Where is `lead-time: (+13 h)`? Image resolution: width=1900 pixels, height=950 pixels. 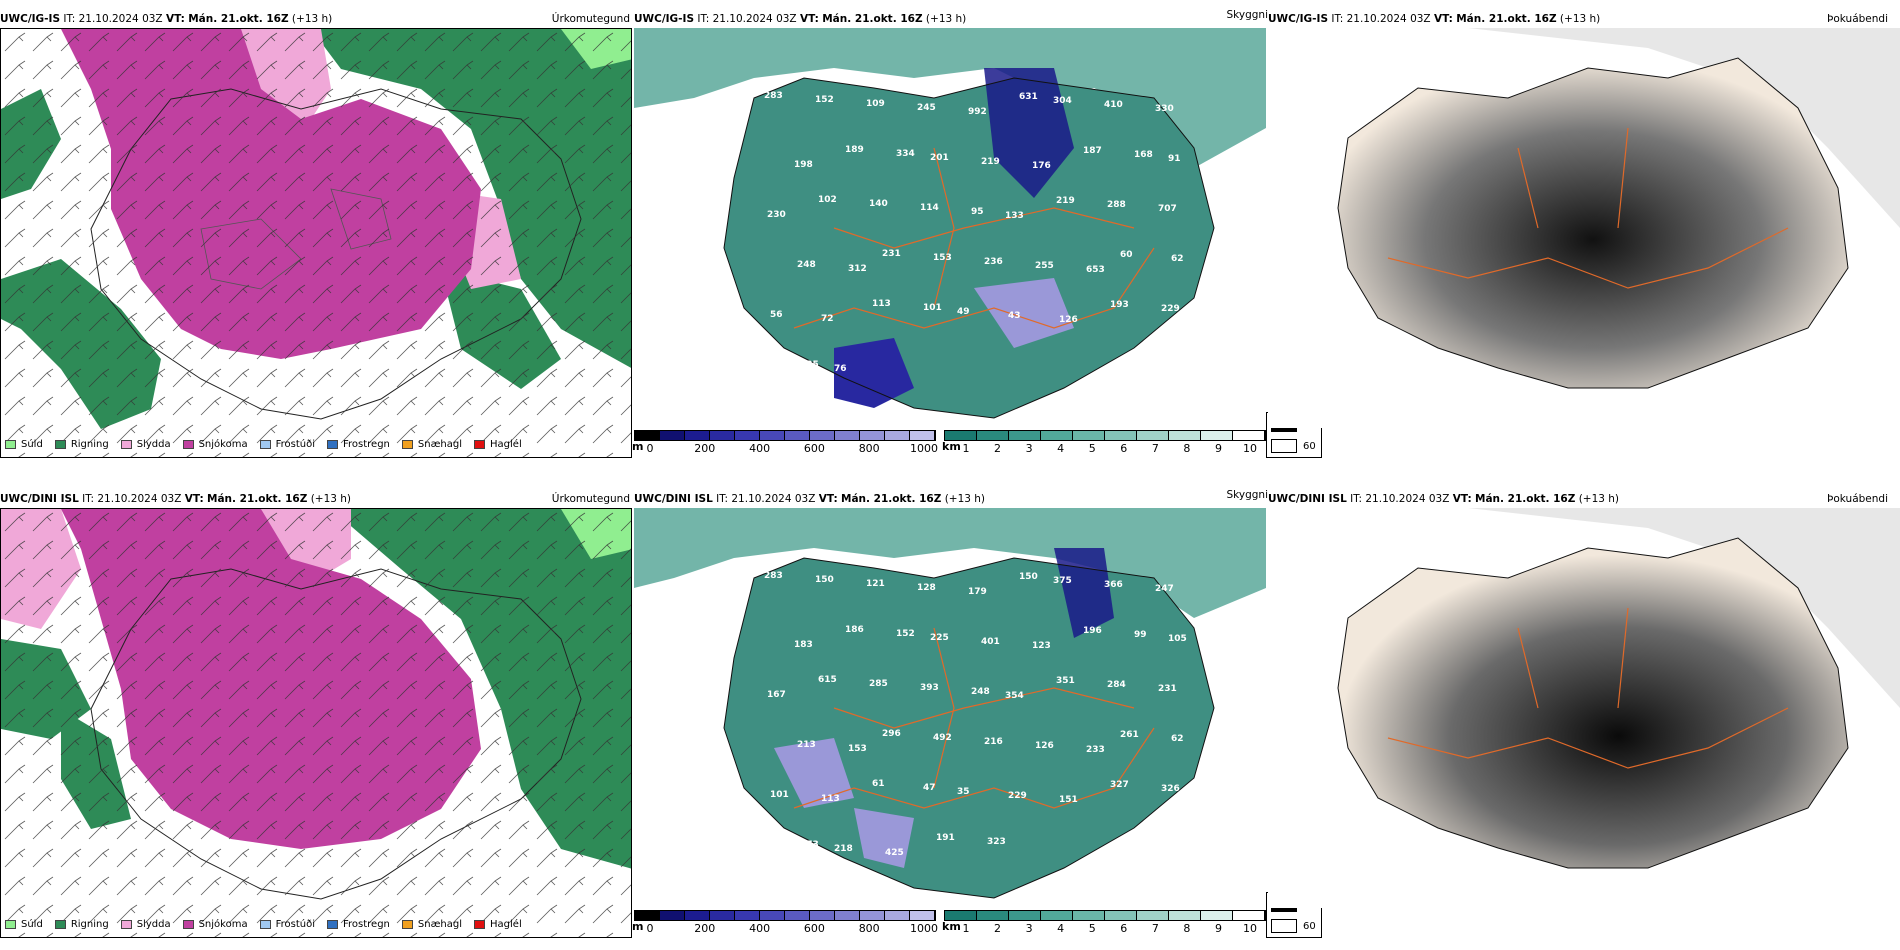
lead-time: (+13 h) is located at coordinates (946, 19).